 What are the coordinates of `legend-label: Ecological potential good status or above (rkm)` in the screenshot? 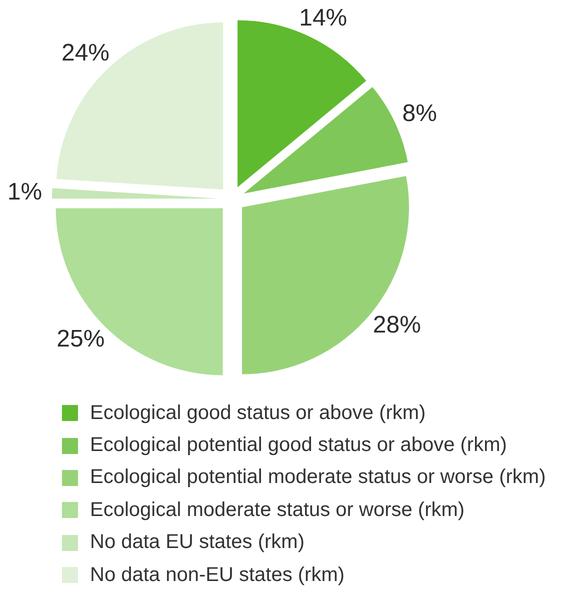 It's located at (298, 446).